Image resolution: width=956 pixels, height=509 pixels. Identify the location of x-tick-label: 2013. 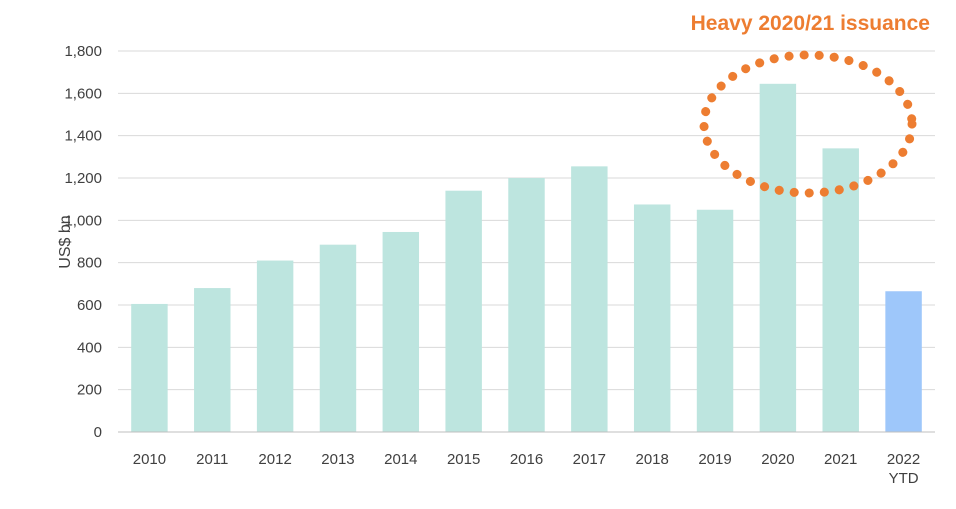
(337, 459).